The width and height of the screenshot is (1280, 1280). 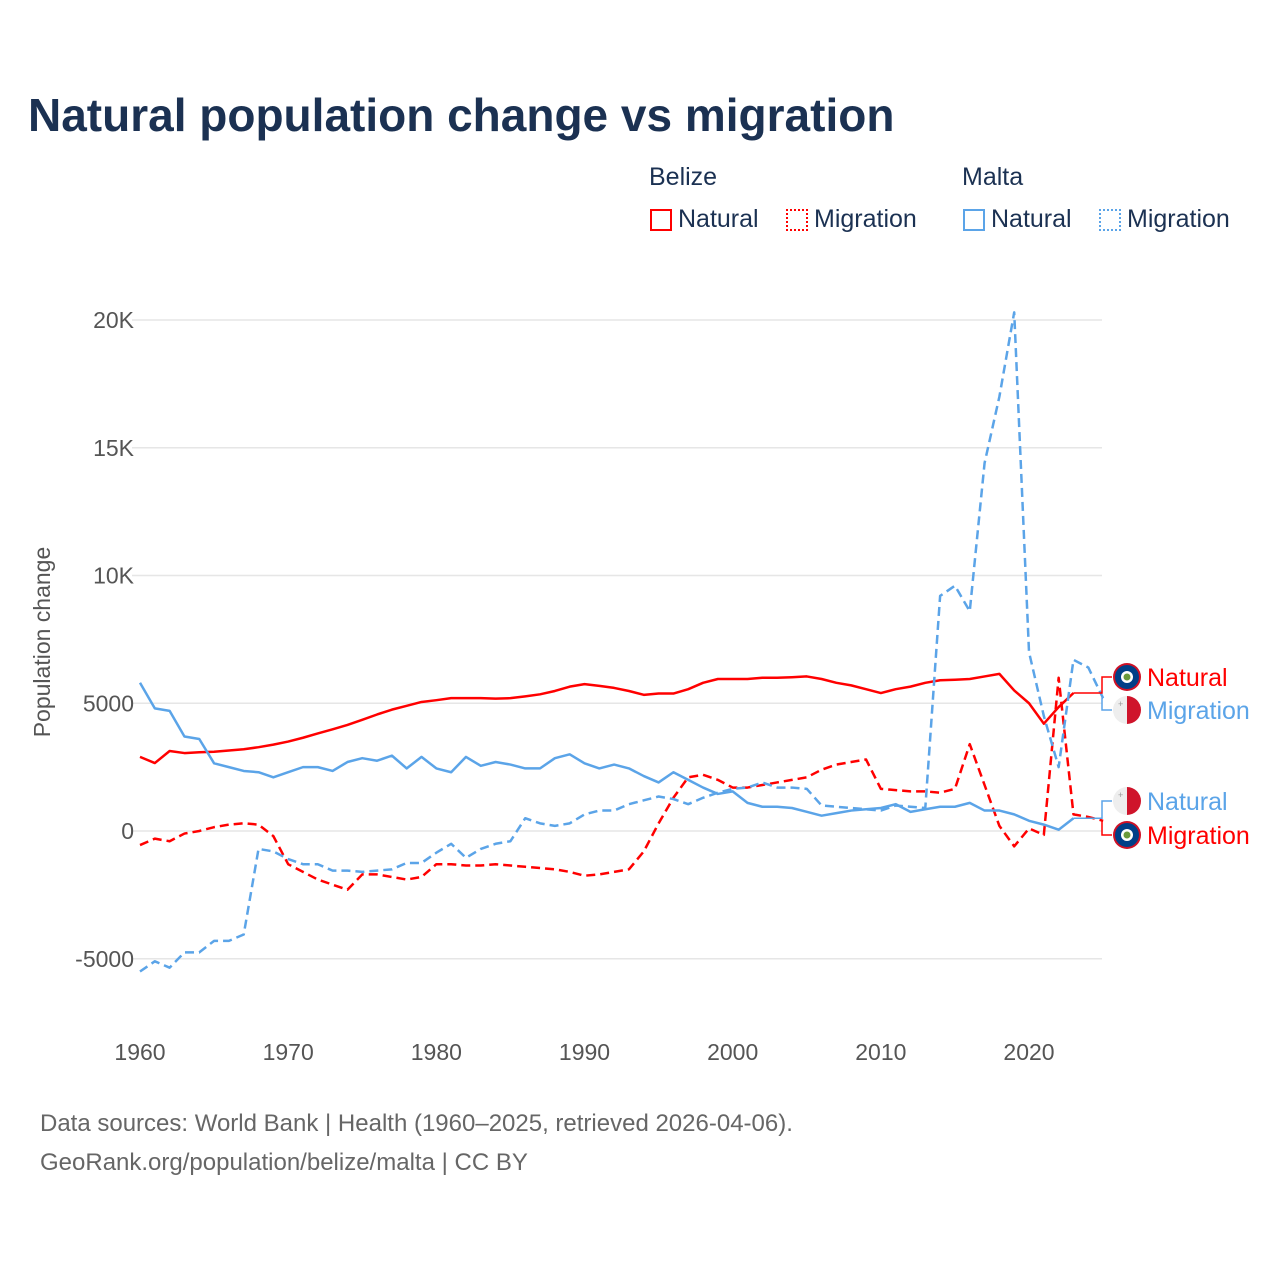 What do you see at coordinates (104, 959) in the screenshot?
I see `y-tick-label: -5000` at bounding box center [104, 959].